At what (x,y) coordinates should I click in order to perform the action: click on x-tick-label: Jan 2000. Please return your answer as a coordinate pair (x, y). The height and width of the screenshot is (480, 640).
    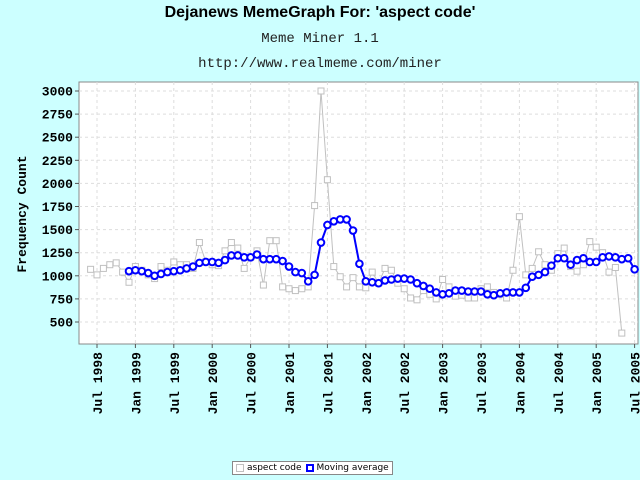
    Looking at the image, I should click on (213, 383).